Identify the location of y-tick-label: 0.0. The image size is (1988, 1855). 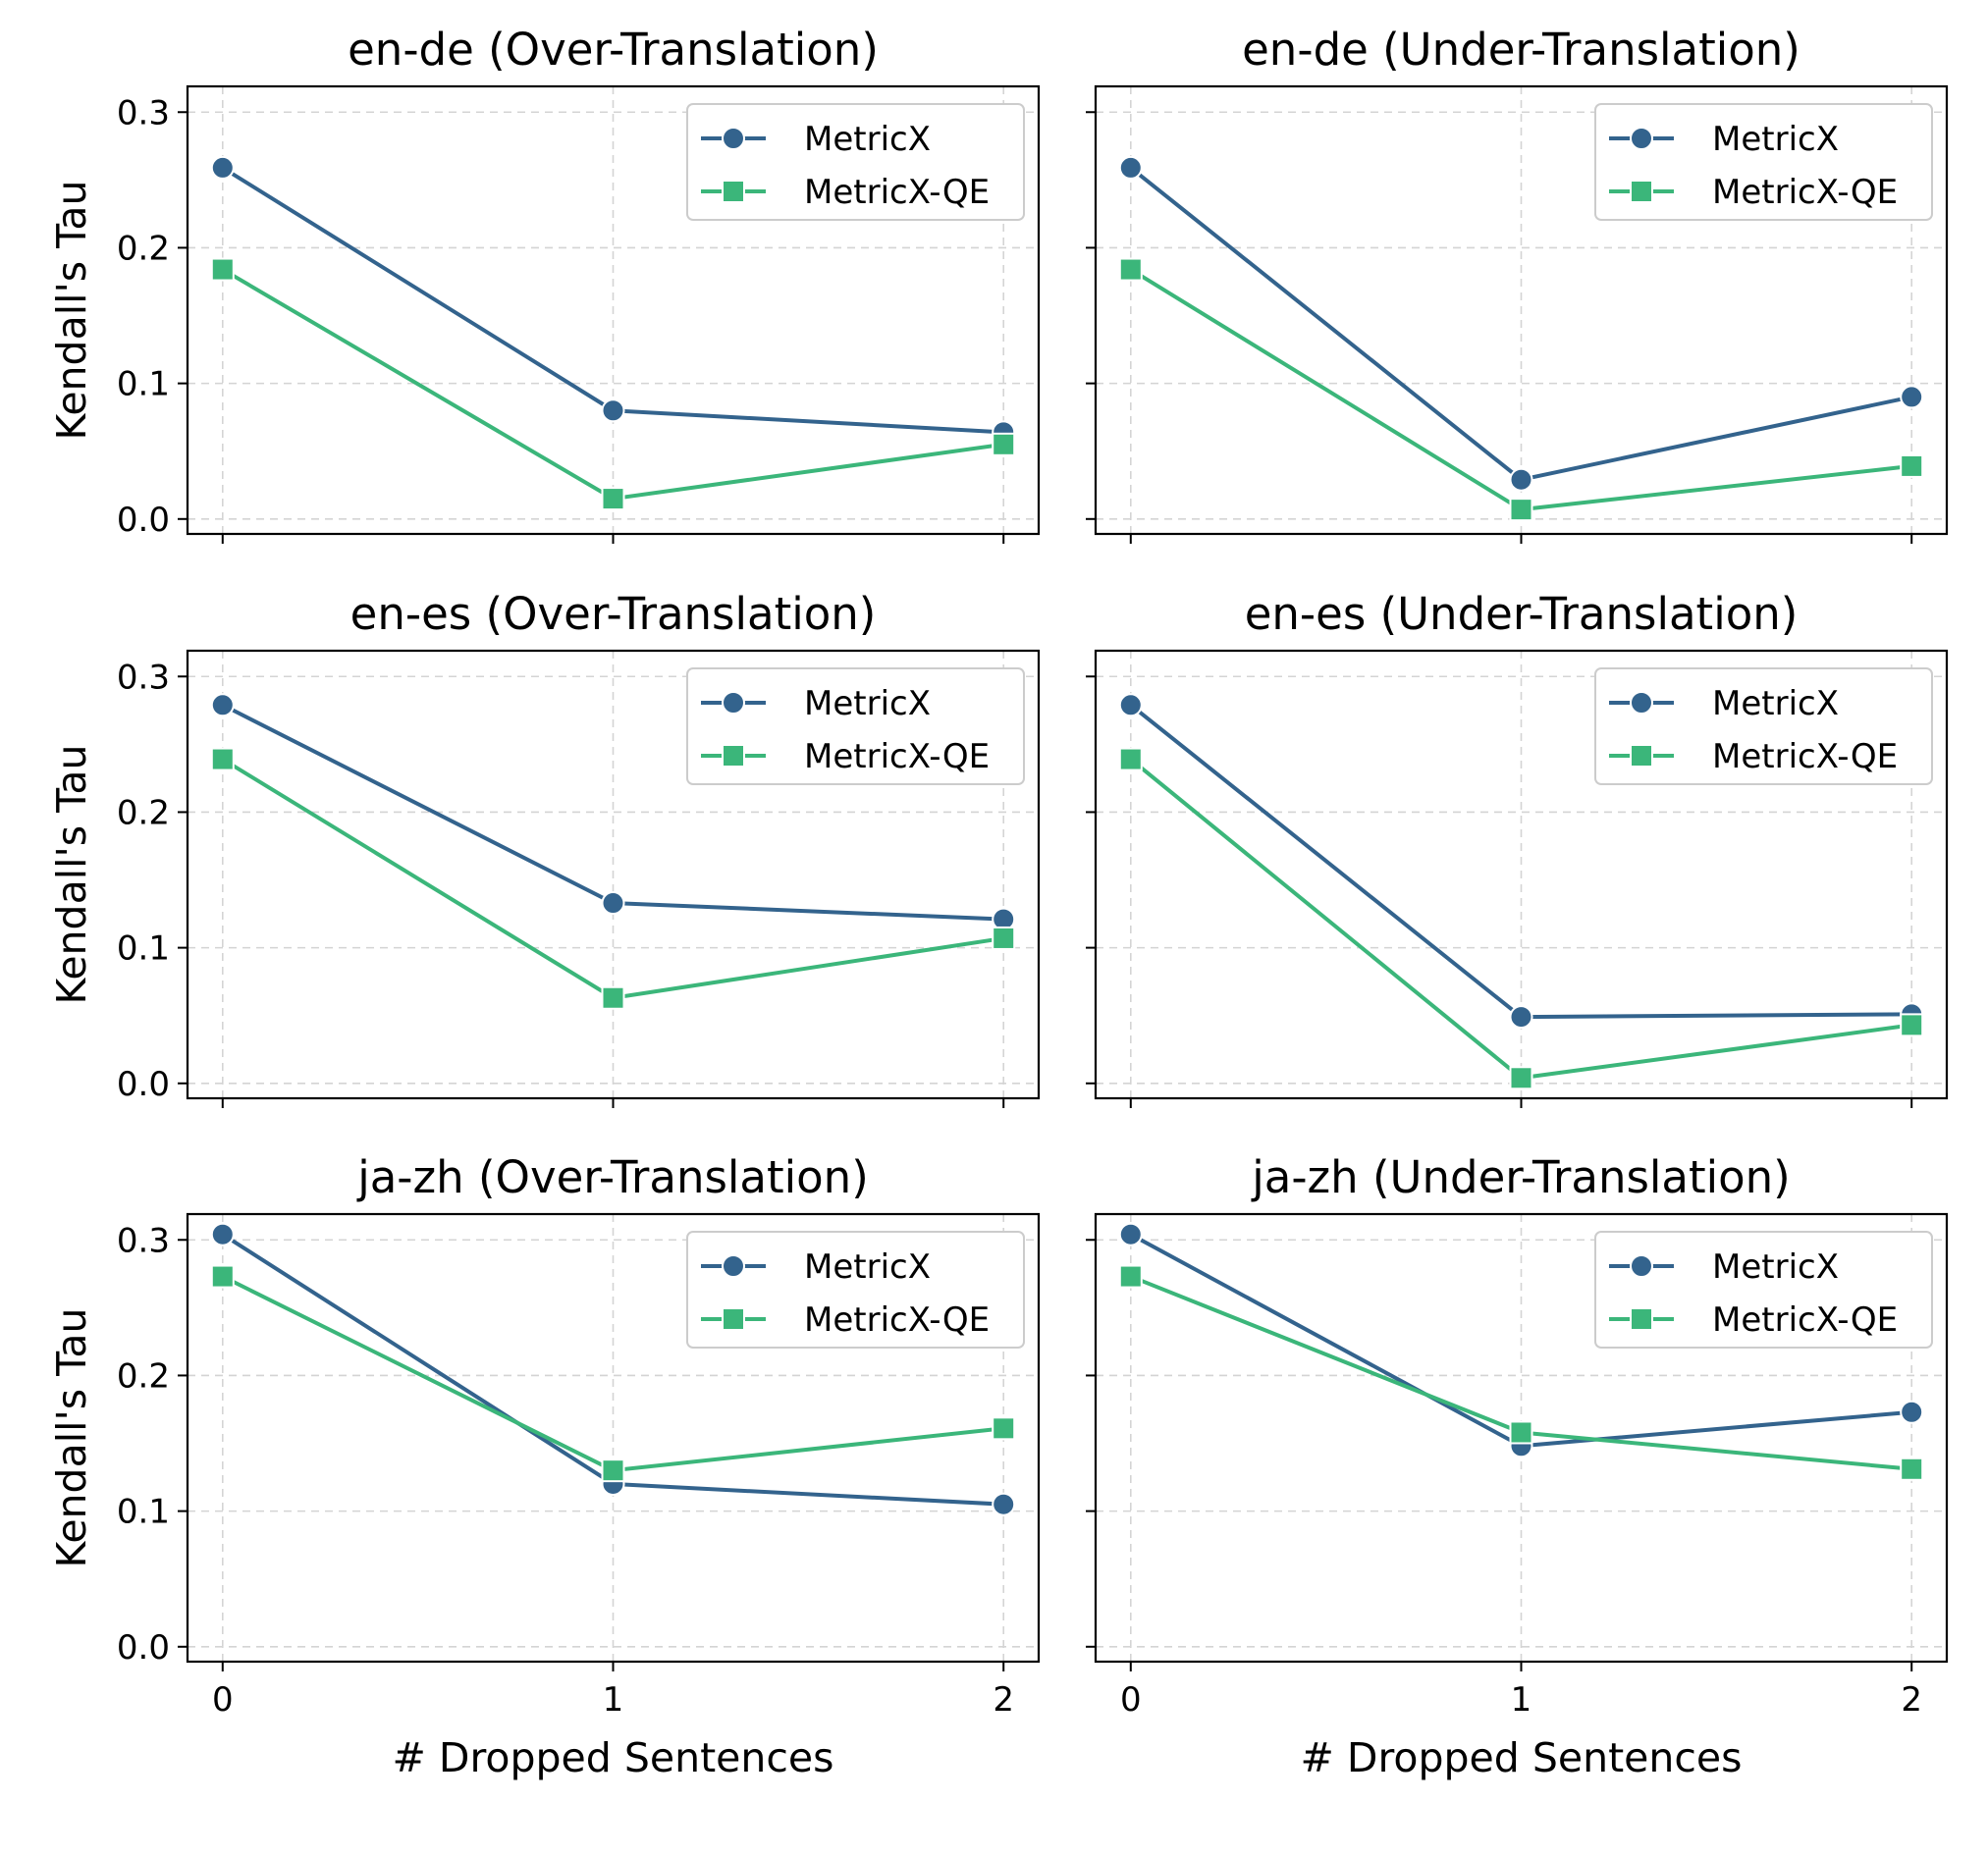
(143, 1084).